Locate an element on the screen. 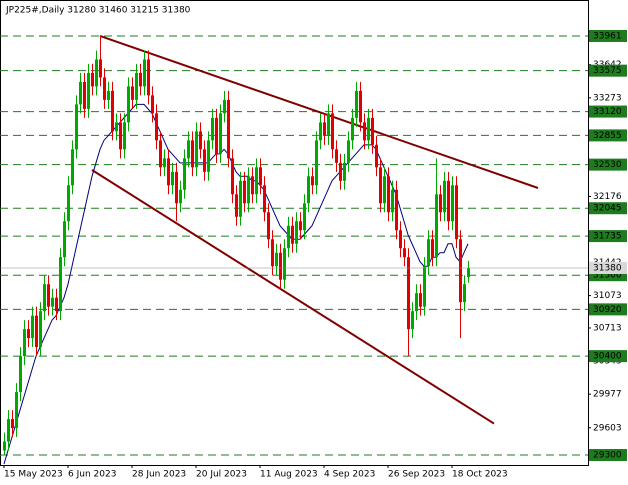 This screenshot has width=628, height=485. y-tick-label: 31073 is located at coordinates (607, 296).